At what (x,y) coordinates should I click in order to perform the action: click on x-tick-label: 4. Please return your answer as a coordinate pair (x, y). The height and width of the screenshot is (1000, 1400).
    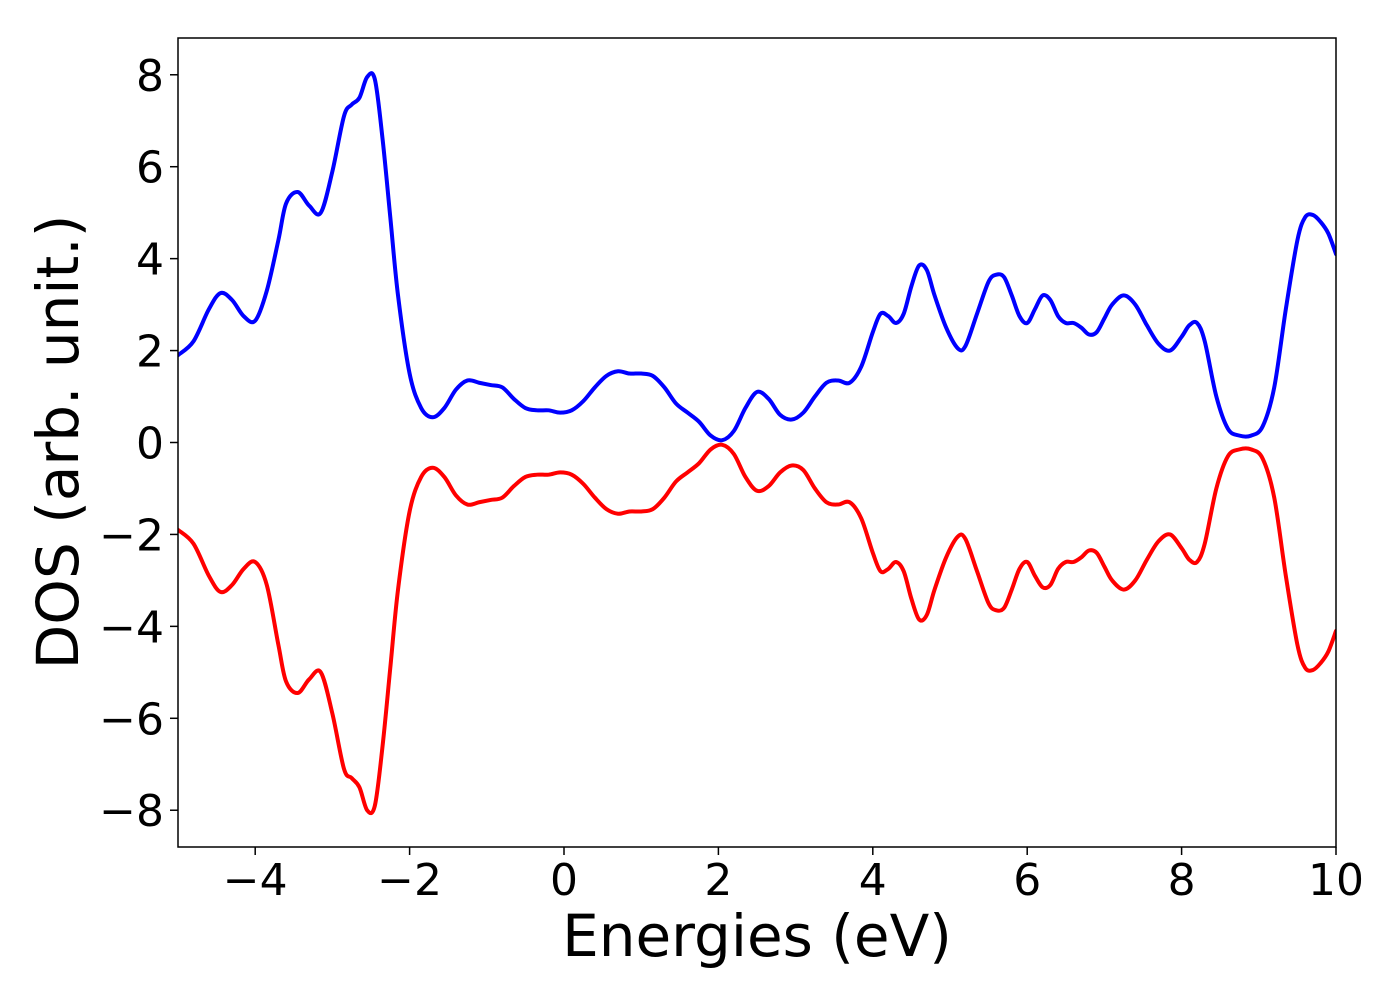
    Looking at the image, I should click on (873, 880).